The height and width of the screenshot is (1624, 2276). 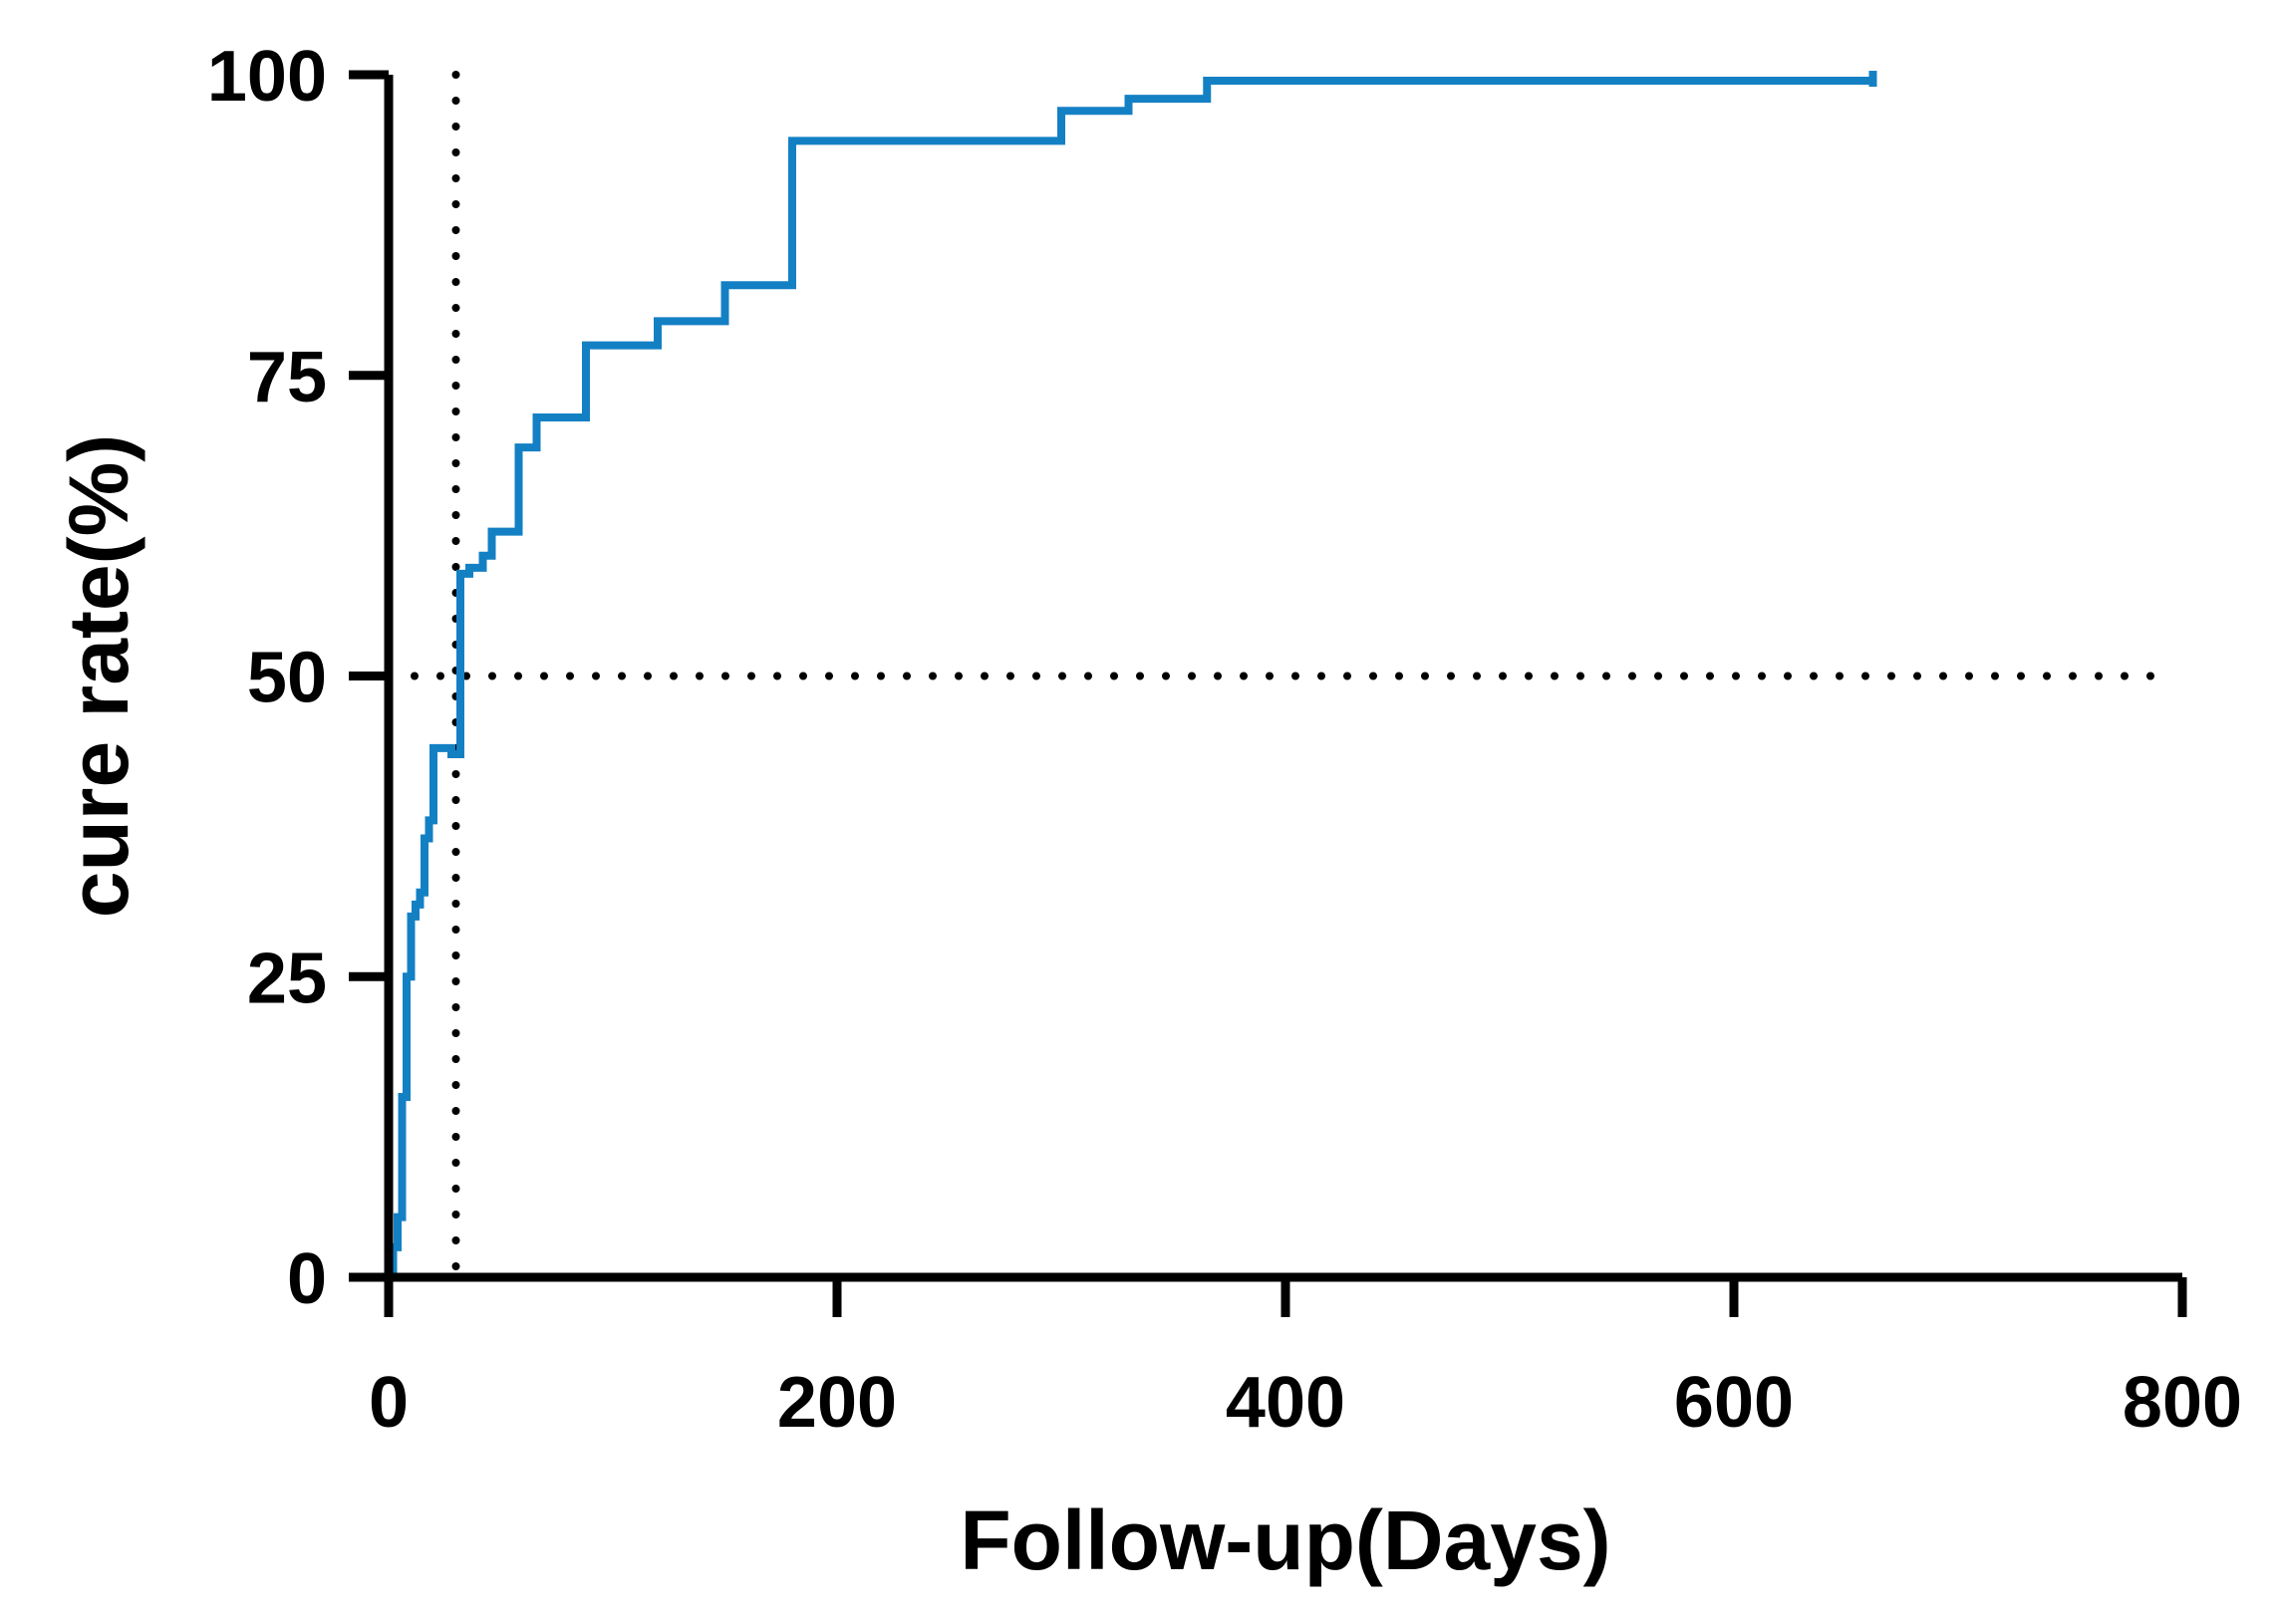 What do you see at coordinates (267, 77) in the screenshot?
I see `y-tick-label: 100` at bounding box center [267, 77].